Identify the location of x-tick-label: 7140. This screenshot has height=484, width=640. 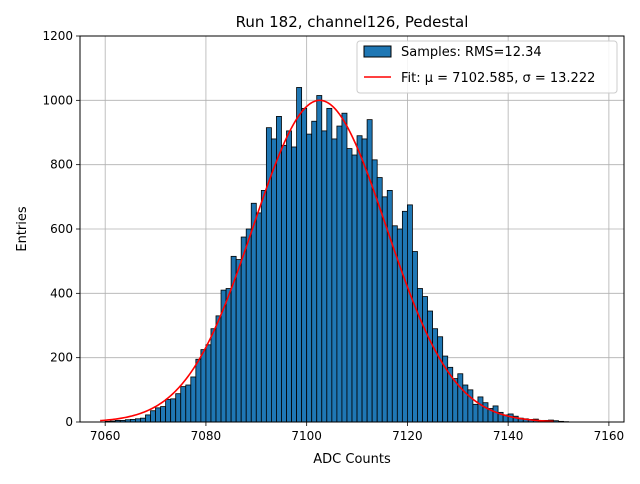
(508, 436).